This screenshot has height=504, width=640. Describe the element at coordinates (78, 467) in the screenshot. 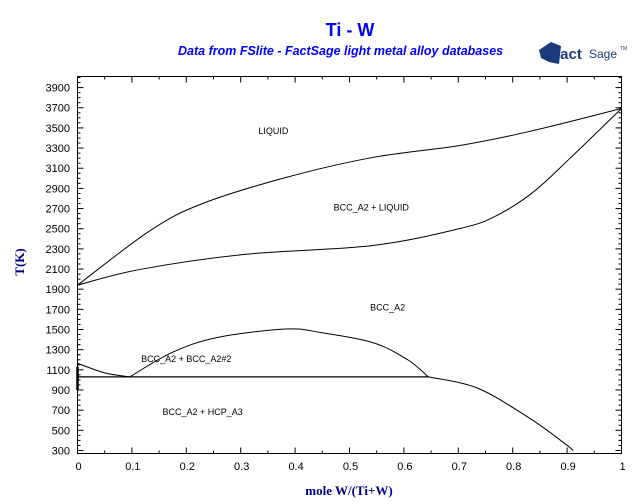

I see `x-tick-label: 0` at that location.